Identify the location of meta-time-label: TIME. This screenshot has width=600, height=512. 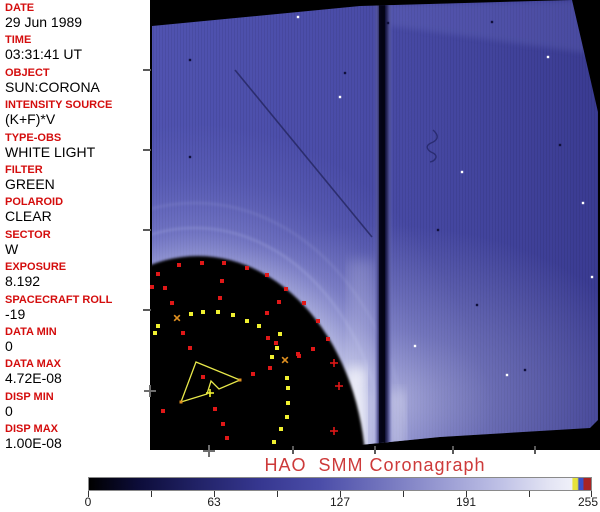
(18, 40).